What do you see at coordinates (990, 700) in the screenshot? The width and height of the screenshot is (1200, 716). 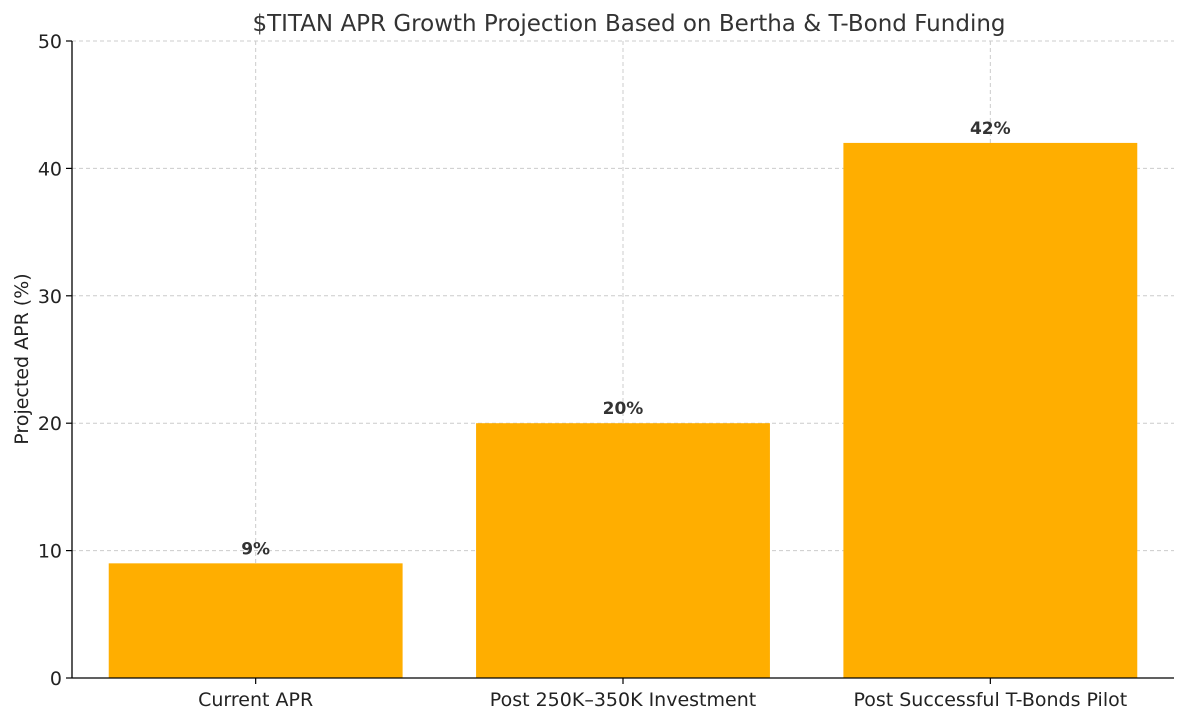 I see `x-tick-label: Post Successful T-Bonds Pilot` at bounding box center [990, 700].